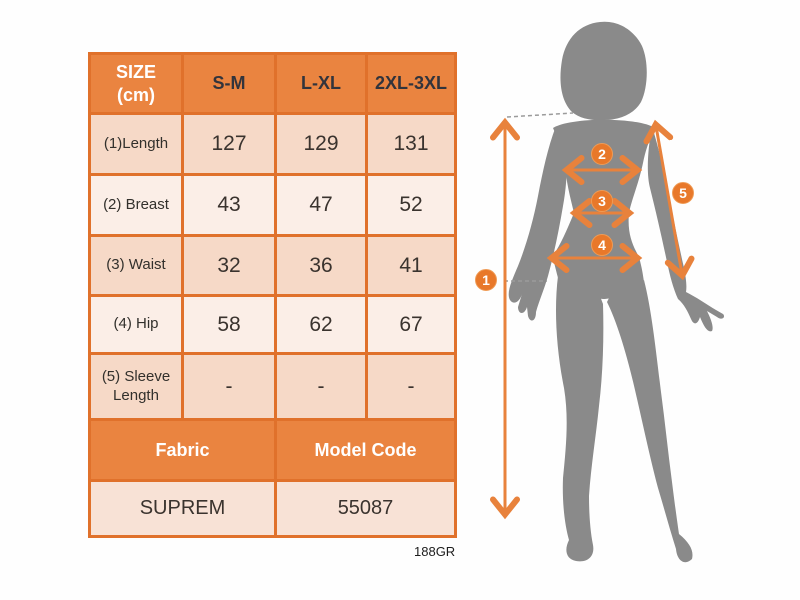  I want to click on hip-sm: 58, so click(229, 324).